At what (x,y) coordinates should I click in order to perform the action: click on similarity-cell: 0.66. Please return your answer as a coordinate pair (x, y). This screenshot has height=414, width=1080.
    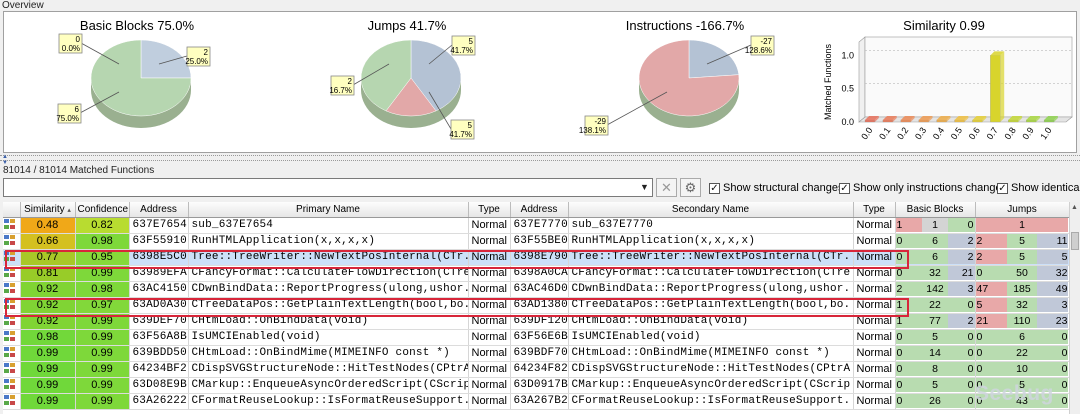
    Looking at the image, I should click on (48, 241).